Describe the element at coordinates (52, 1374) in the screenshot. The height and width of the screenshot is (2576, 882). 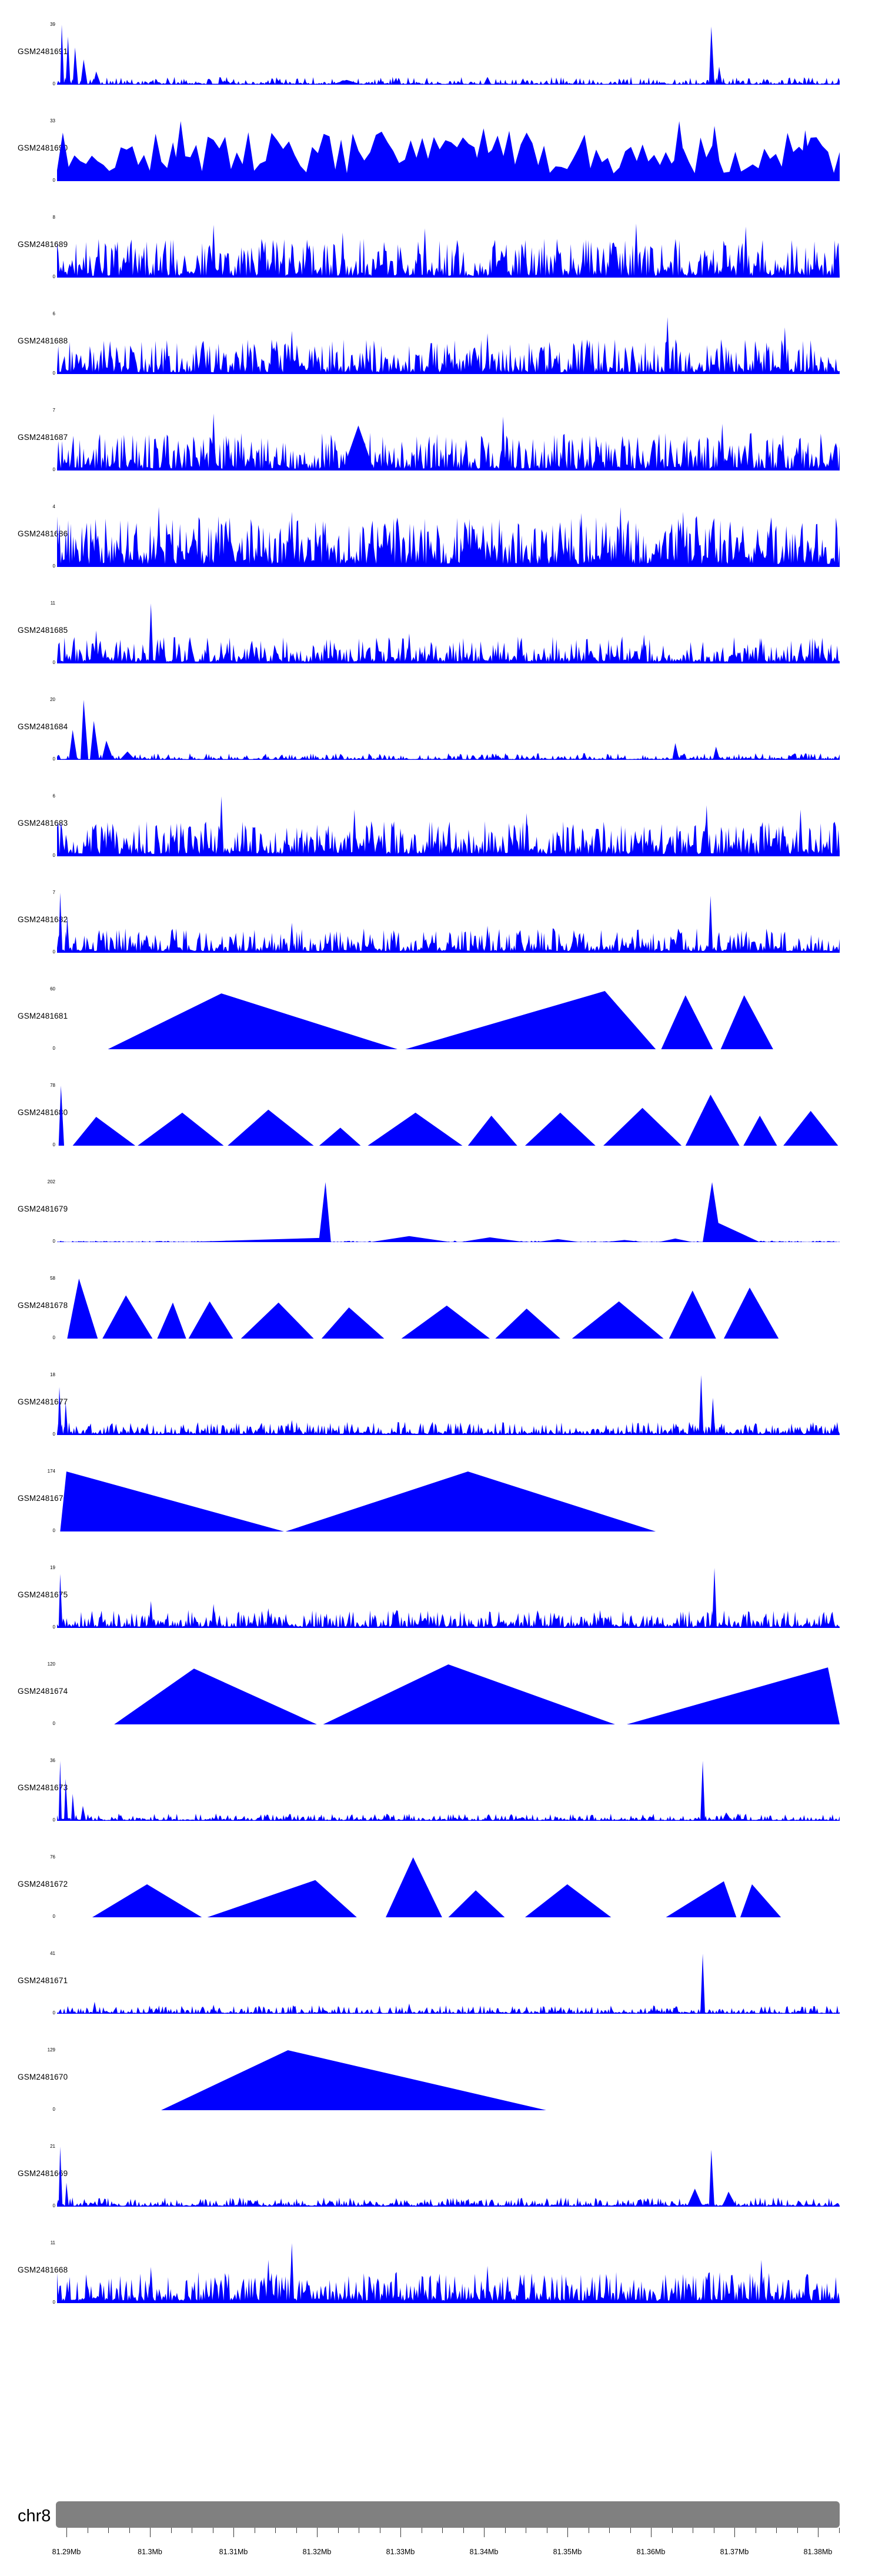
I see `y-axis-max-label: 18` at that location.